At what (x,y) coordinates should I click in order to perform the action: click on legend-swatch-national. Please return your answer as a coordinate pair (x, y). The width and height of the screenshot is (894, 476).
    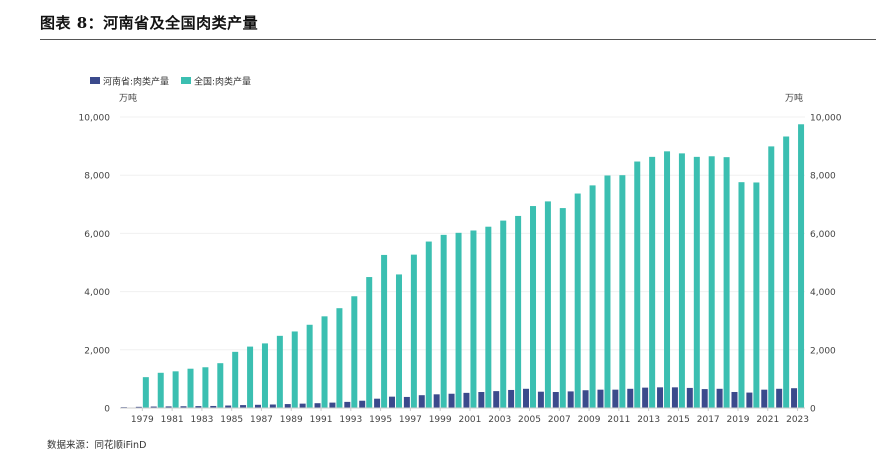
    Looking at the image, I should click on (186, 80).